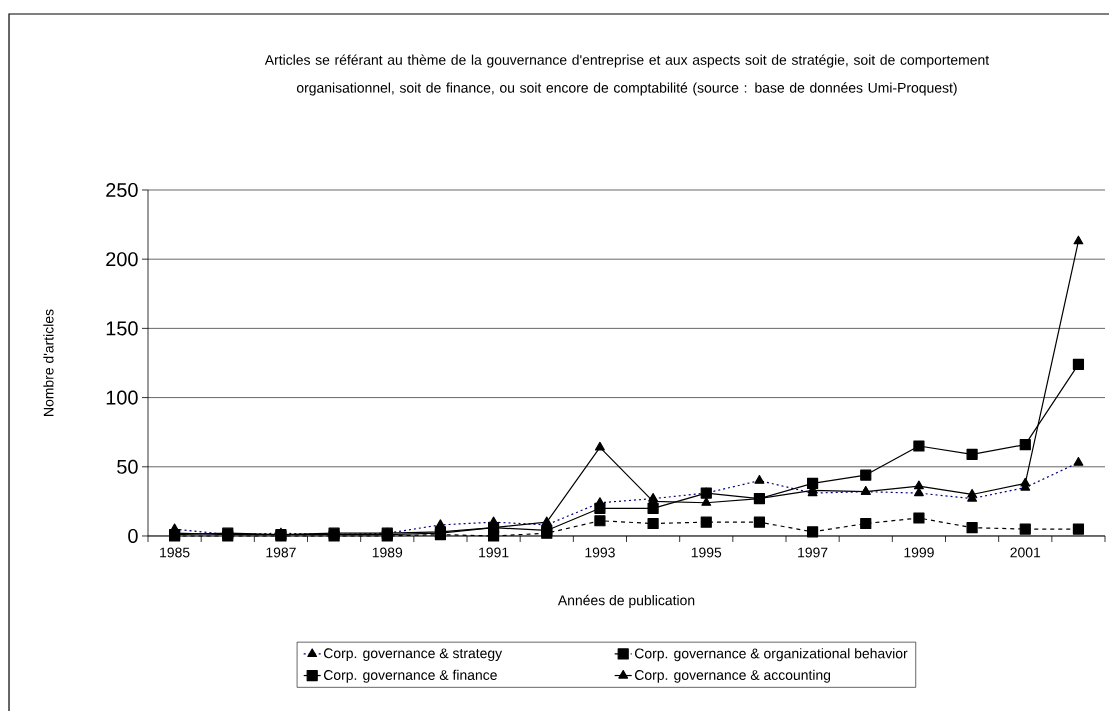  What do you see at coordinates (771, 655) in the screenshot?
I see `legend-label: Corp. governance & organizational behavior` at bounding box center [771, 655].